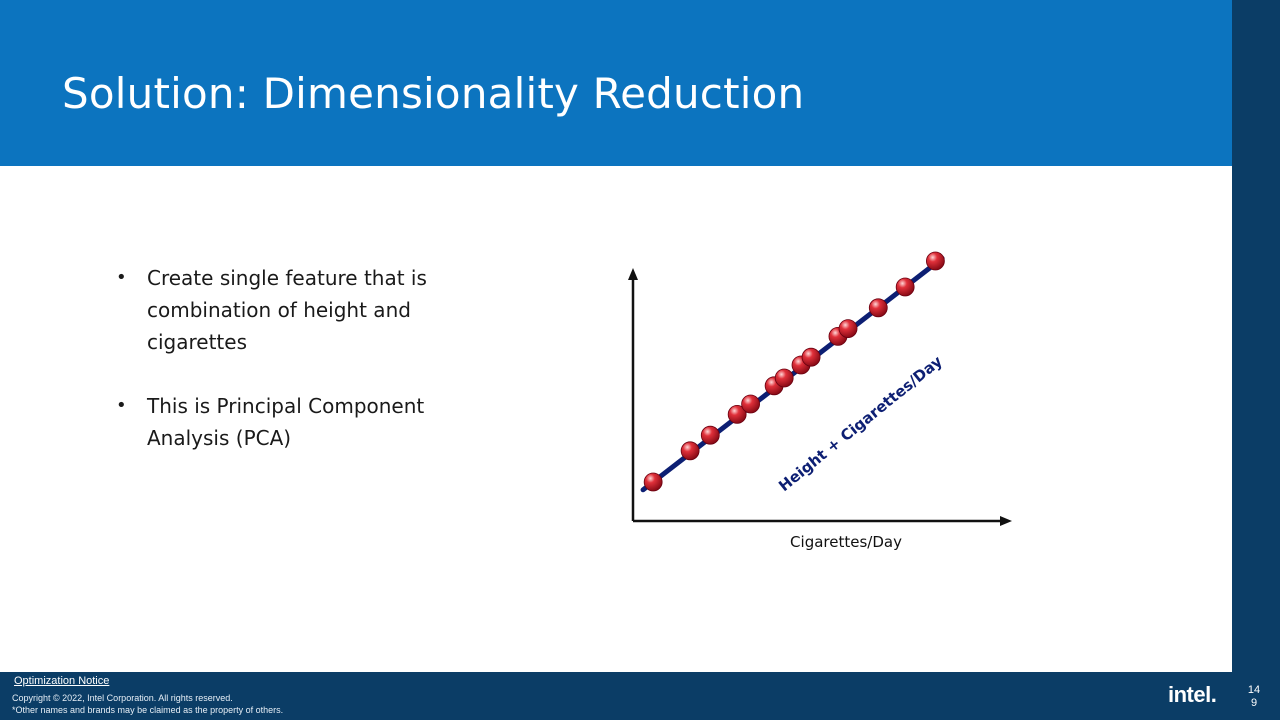 Image resolution: width=1280 pixels, height=720 pixels. Describe the element at coordinates (62, 681) in the screenshot. I see `optimization-notice-link: Optimization Notice` at that location.